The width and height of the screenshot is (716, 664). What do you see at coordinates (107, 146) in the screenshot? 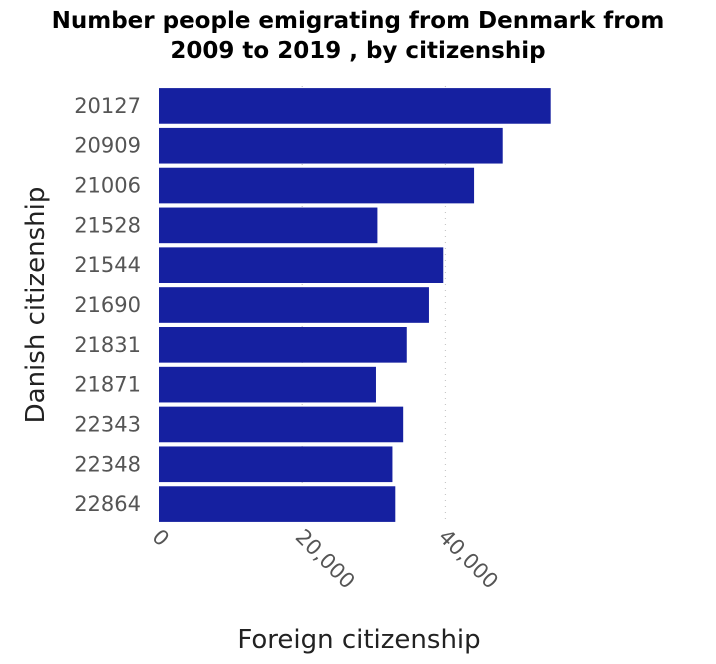
I see `y-tick-label-20909: 20909` at bounding box center [107, 146].